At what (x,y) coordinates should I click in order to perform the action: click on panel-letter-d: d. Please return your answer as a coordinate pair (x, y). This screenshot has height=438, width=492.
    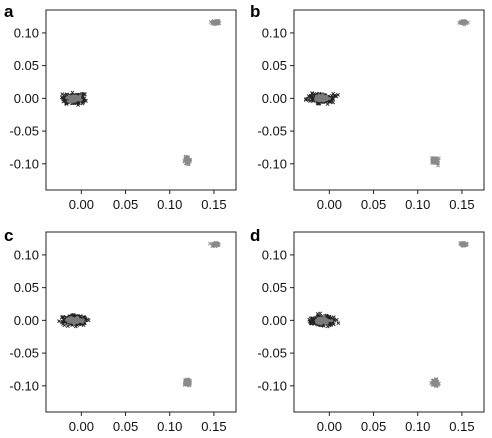
    Looking at the image, I should click on (255, 235).